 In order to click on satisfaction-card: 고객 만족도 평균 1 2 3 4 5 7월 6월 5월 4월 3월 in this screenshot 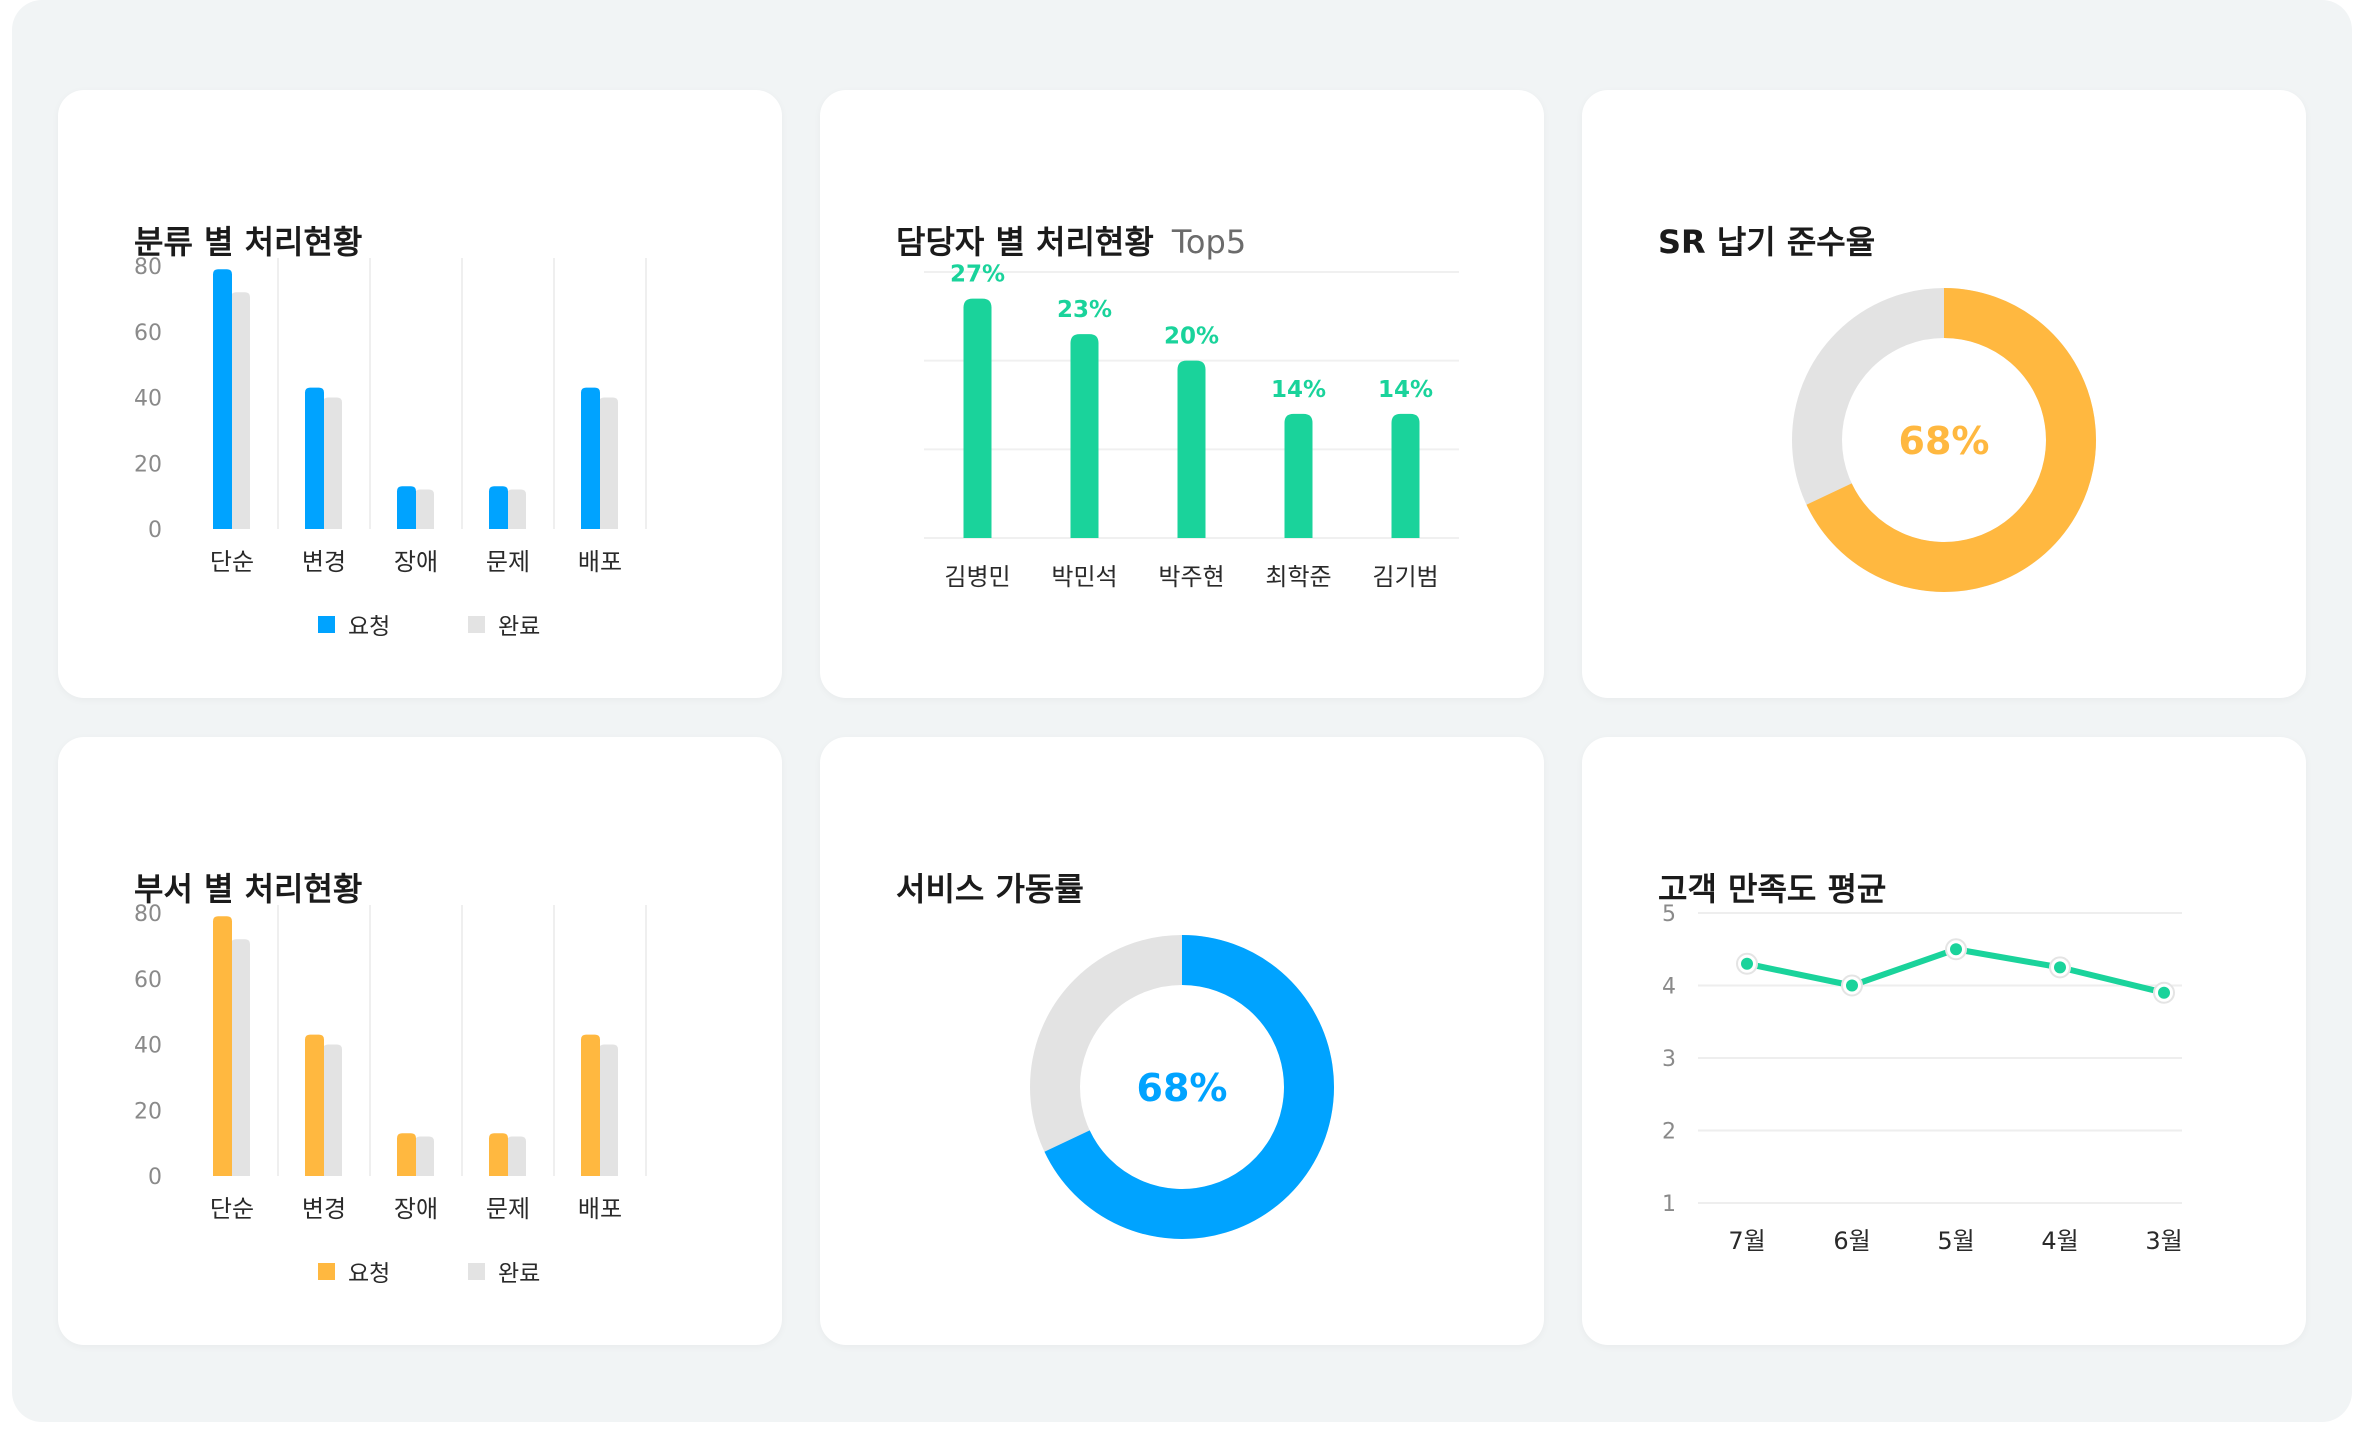, I will do `click(1944, 1041)`.